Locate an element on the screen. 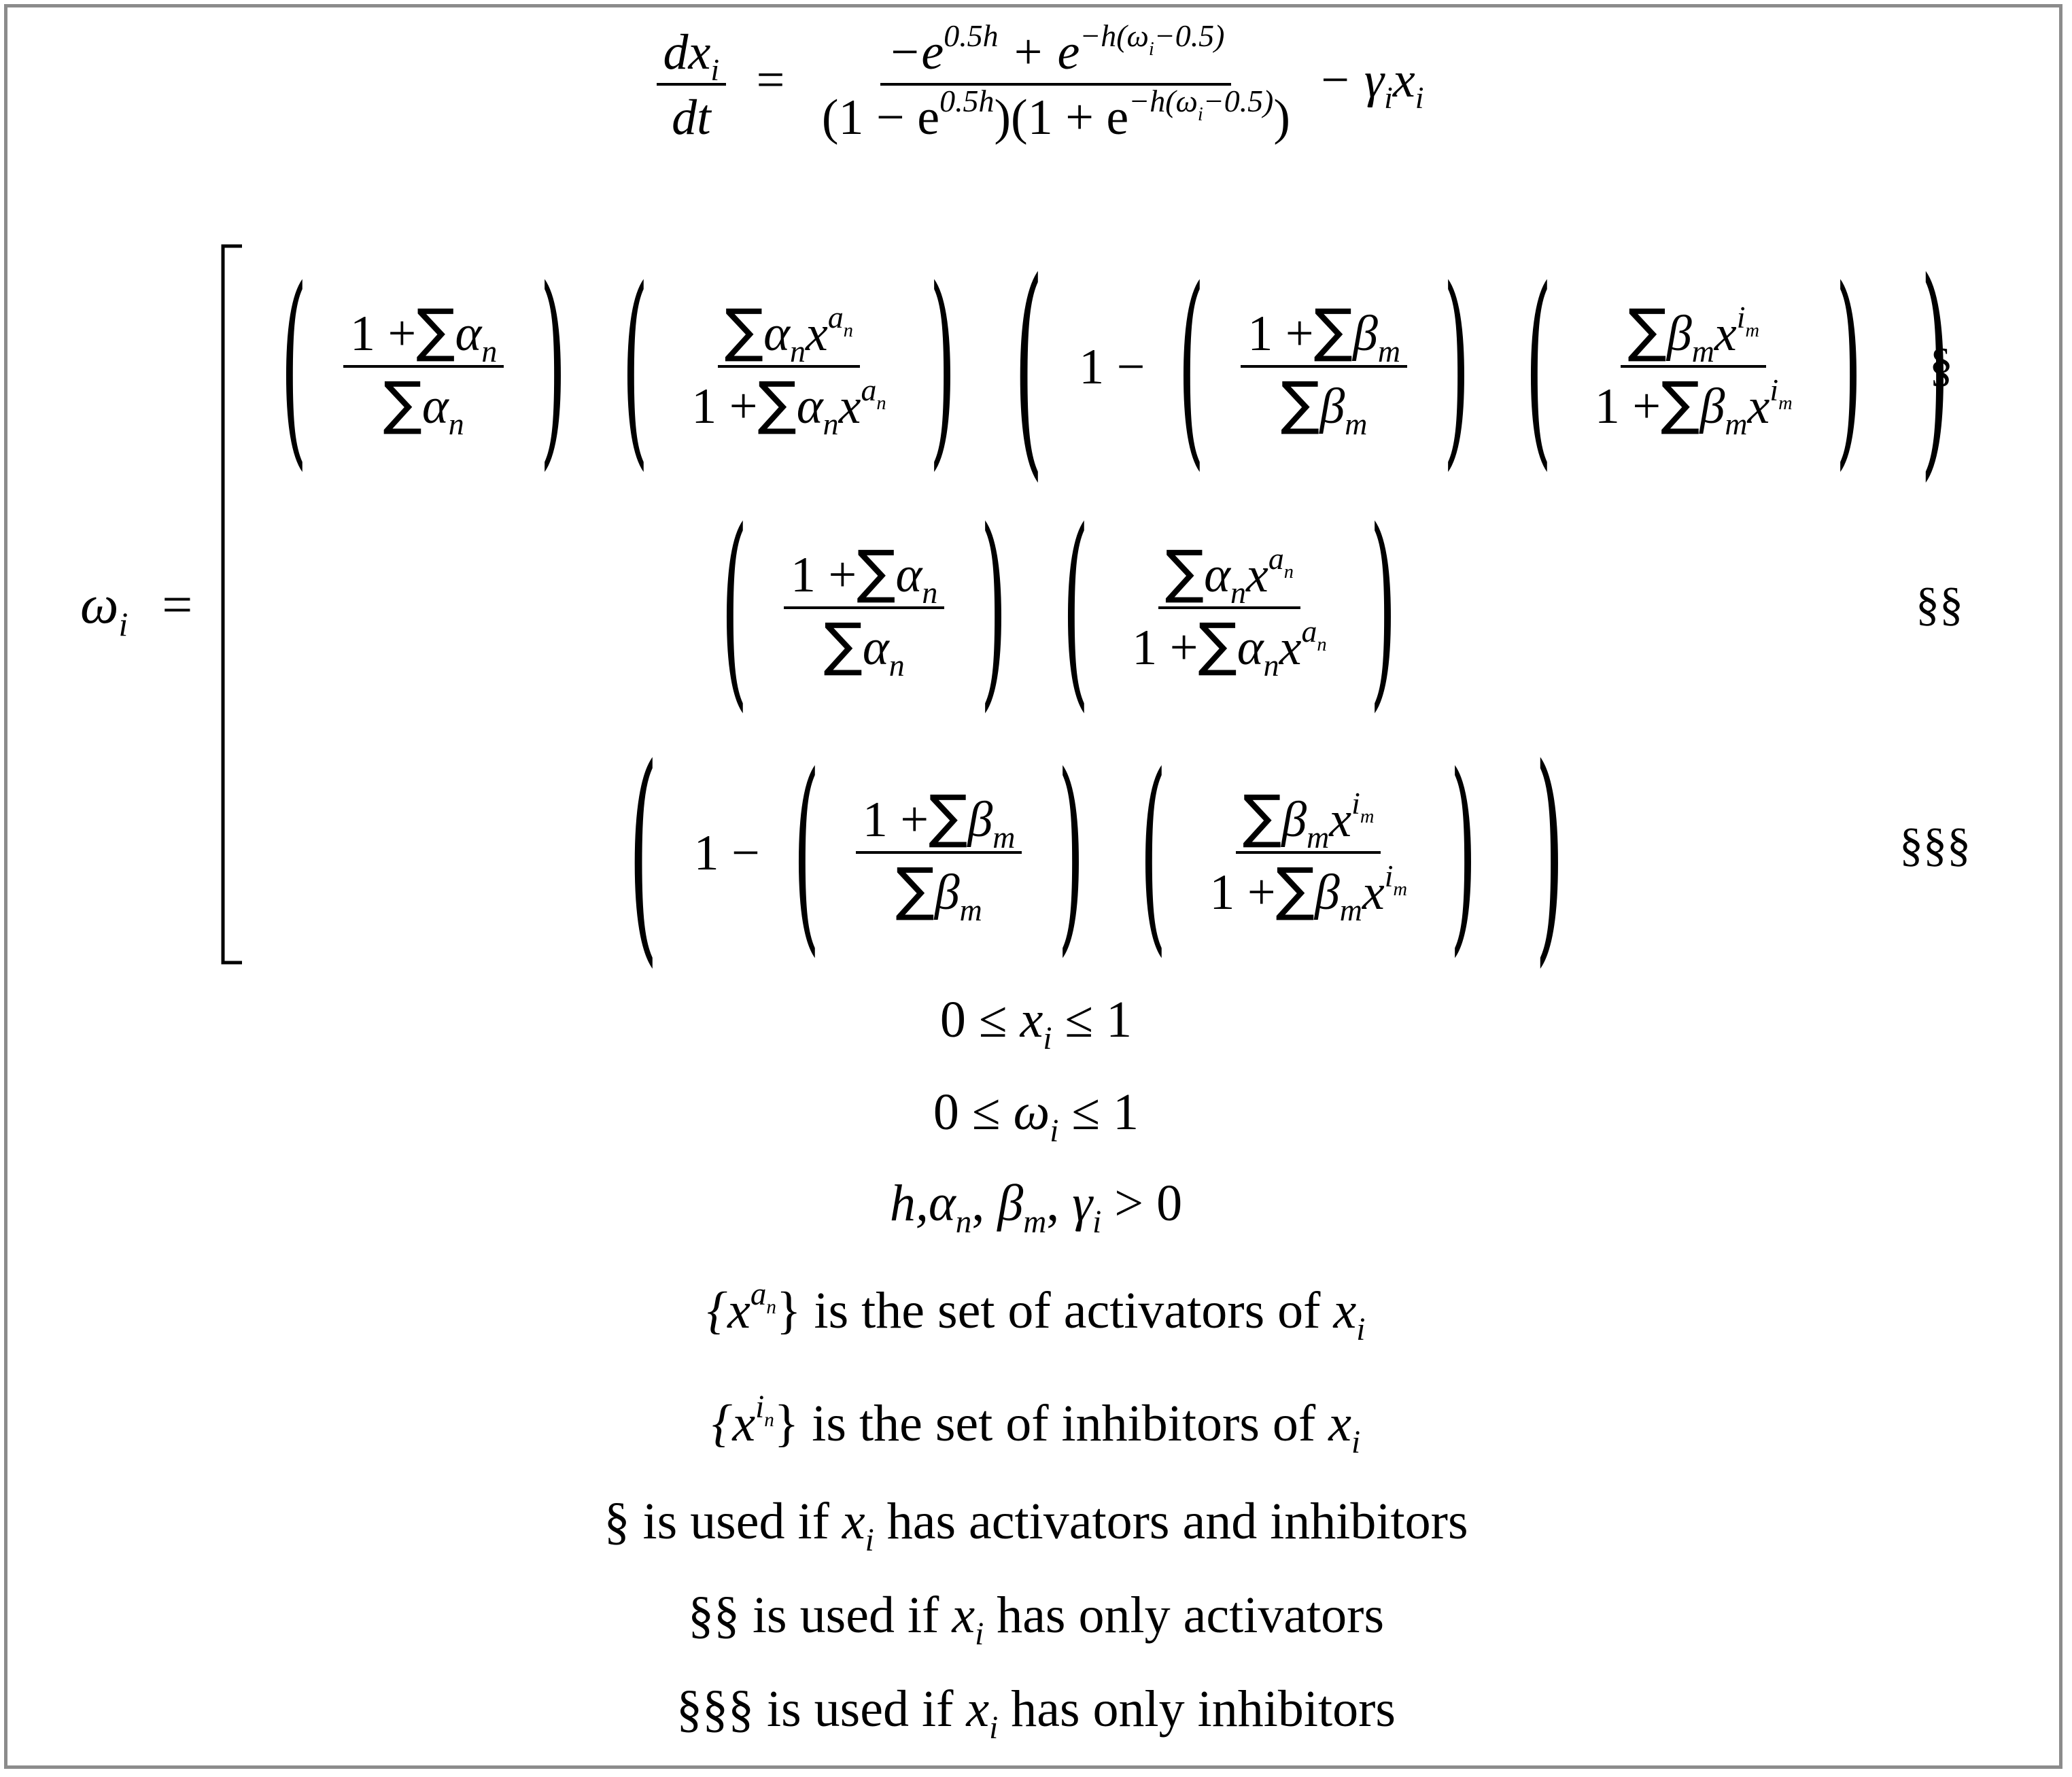 The image size is (2072, 1777). c3-gamma-sub: i is located at coordinates (1097, 1222).